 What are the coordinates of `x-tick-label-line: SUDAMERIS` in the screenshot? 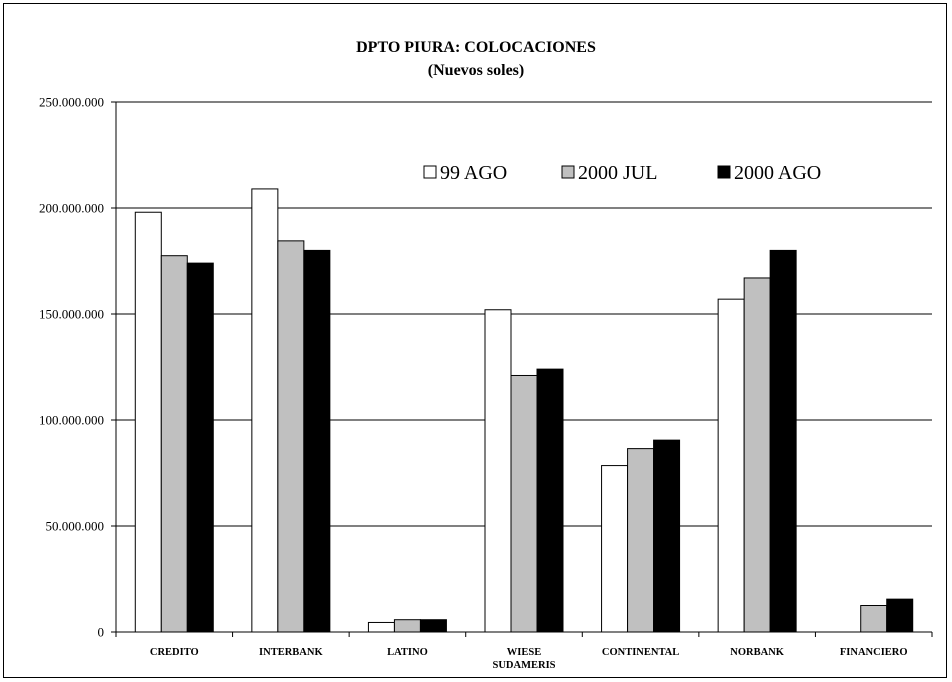 It's located at (523, 665).